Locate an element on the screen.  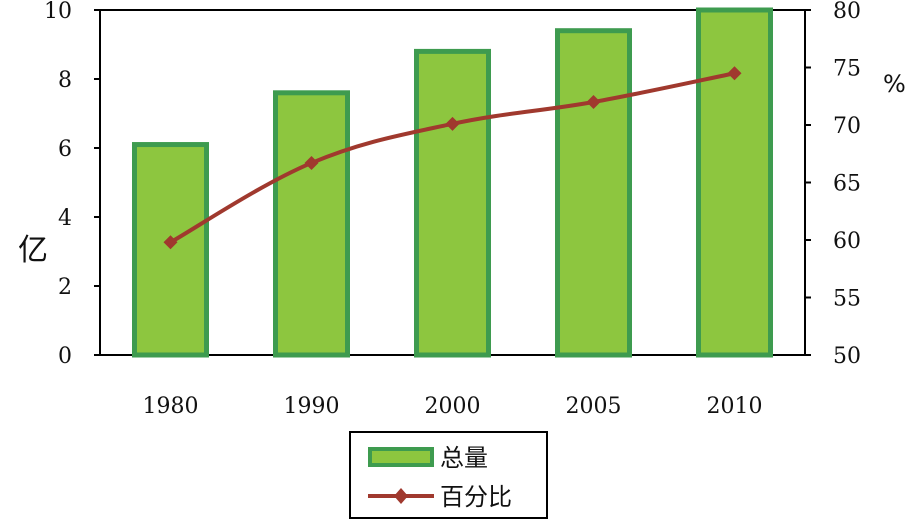
y2-tick-label: 50 is located at coordinates (847, 356).